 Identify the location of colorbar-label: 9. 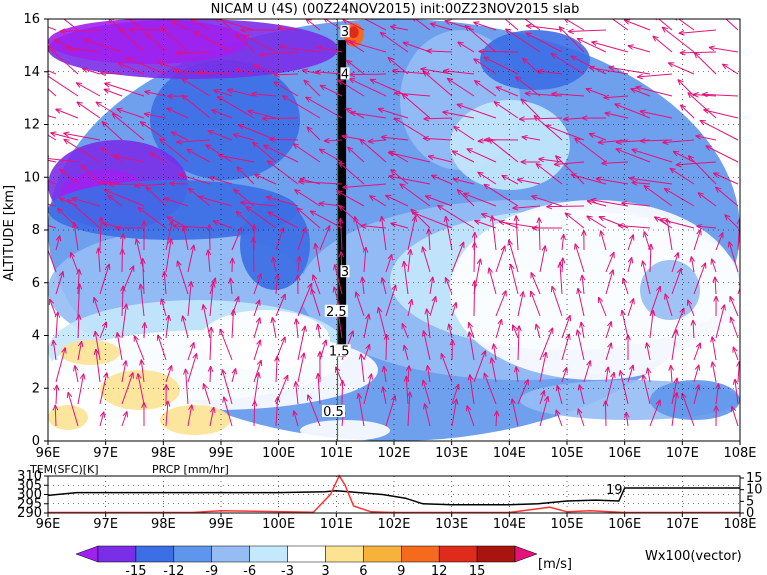
(401, 569).